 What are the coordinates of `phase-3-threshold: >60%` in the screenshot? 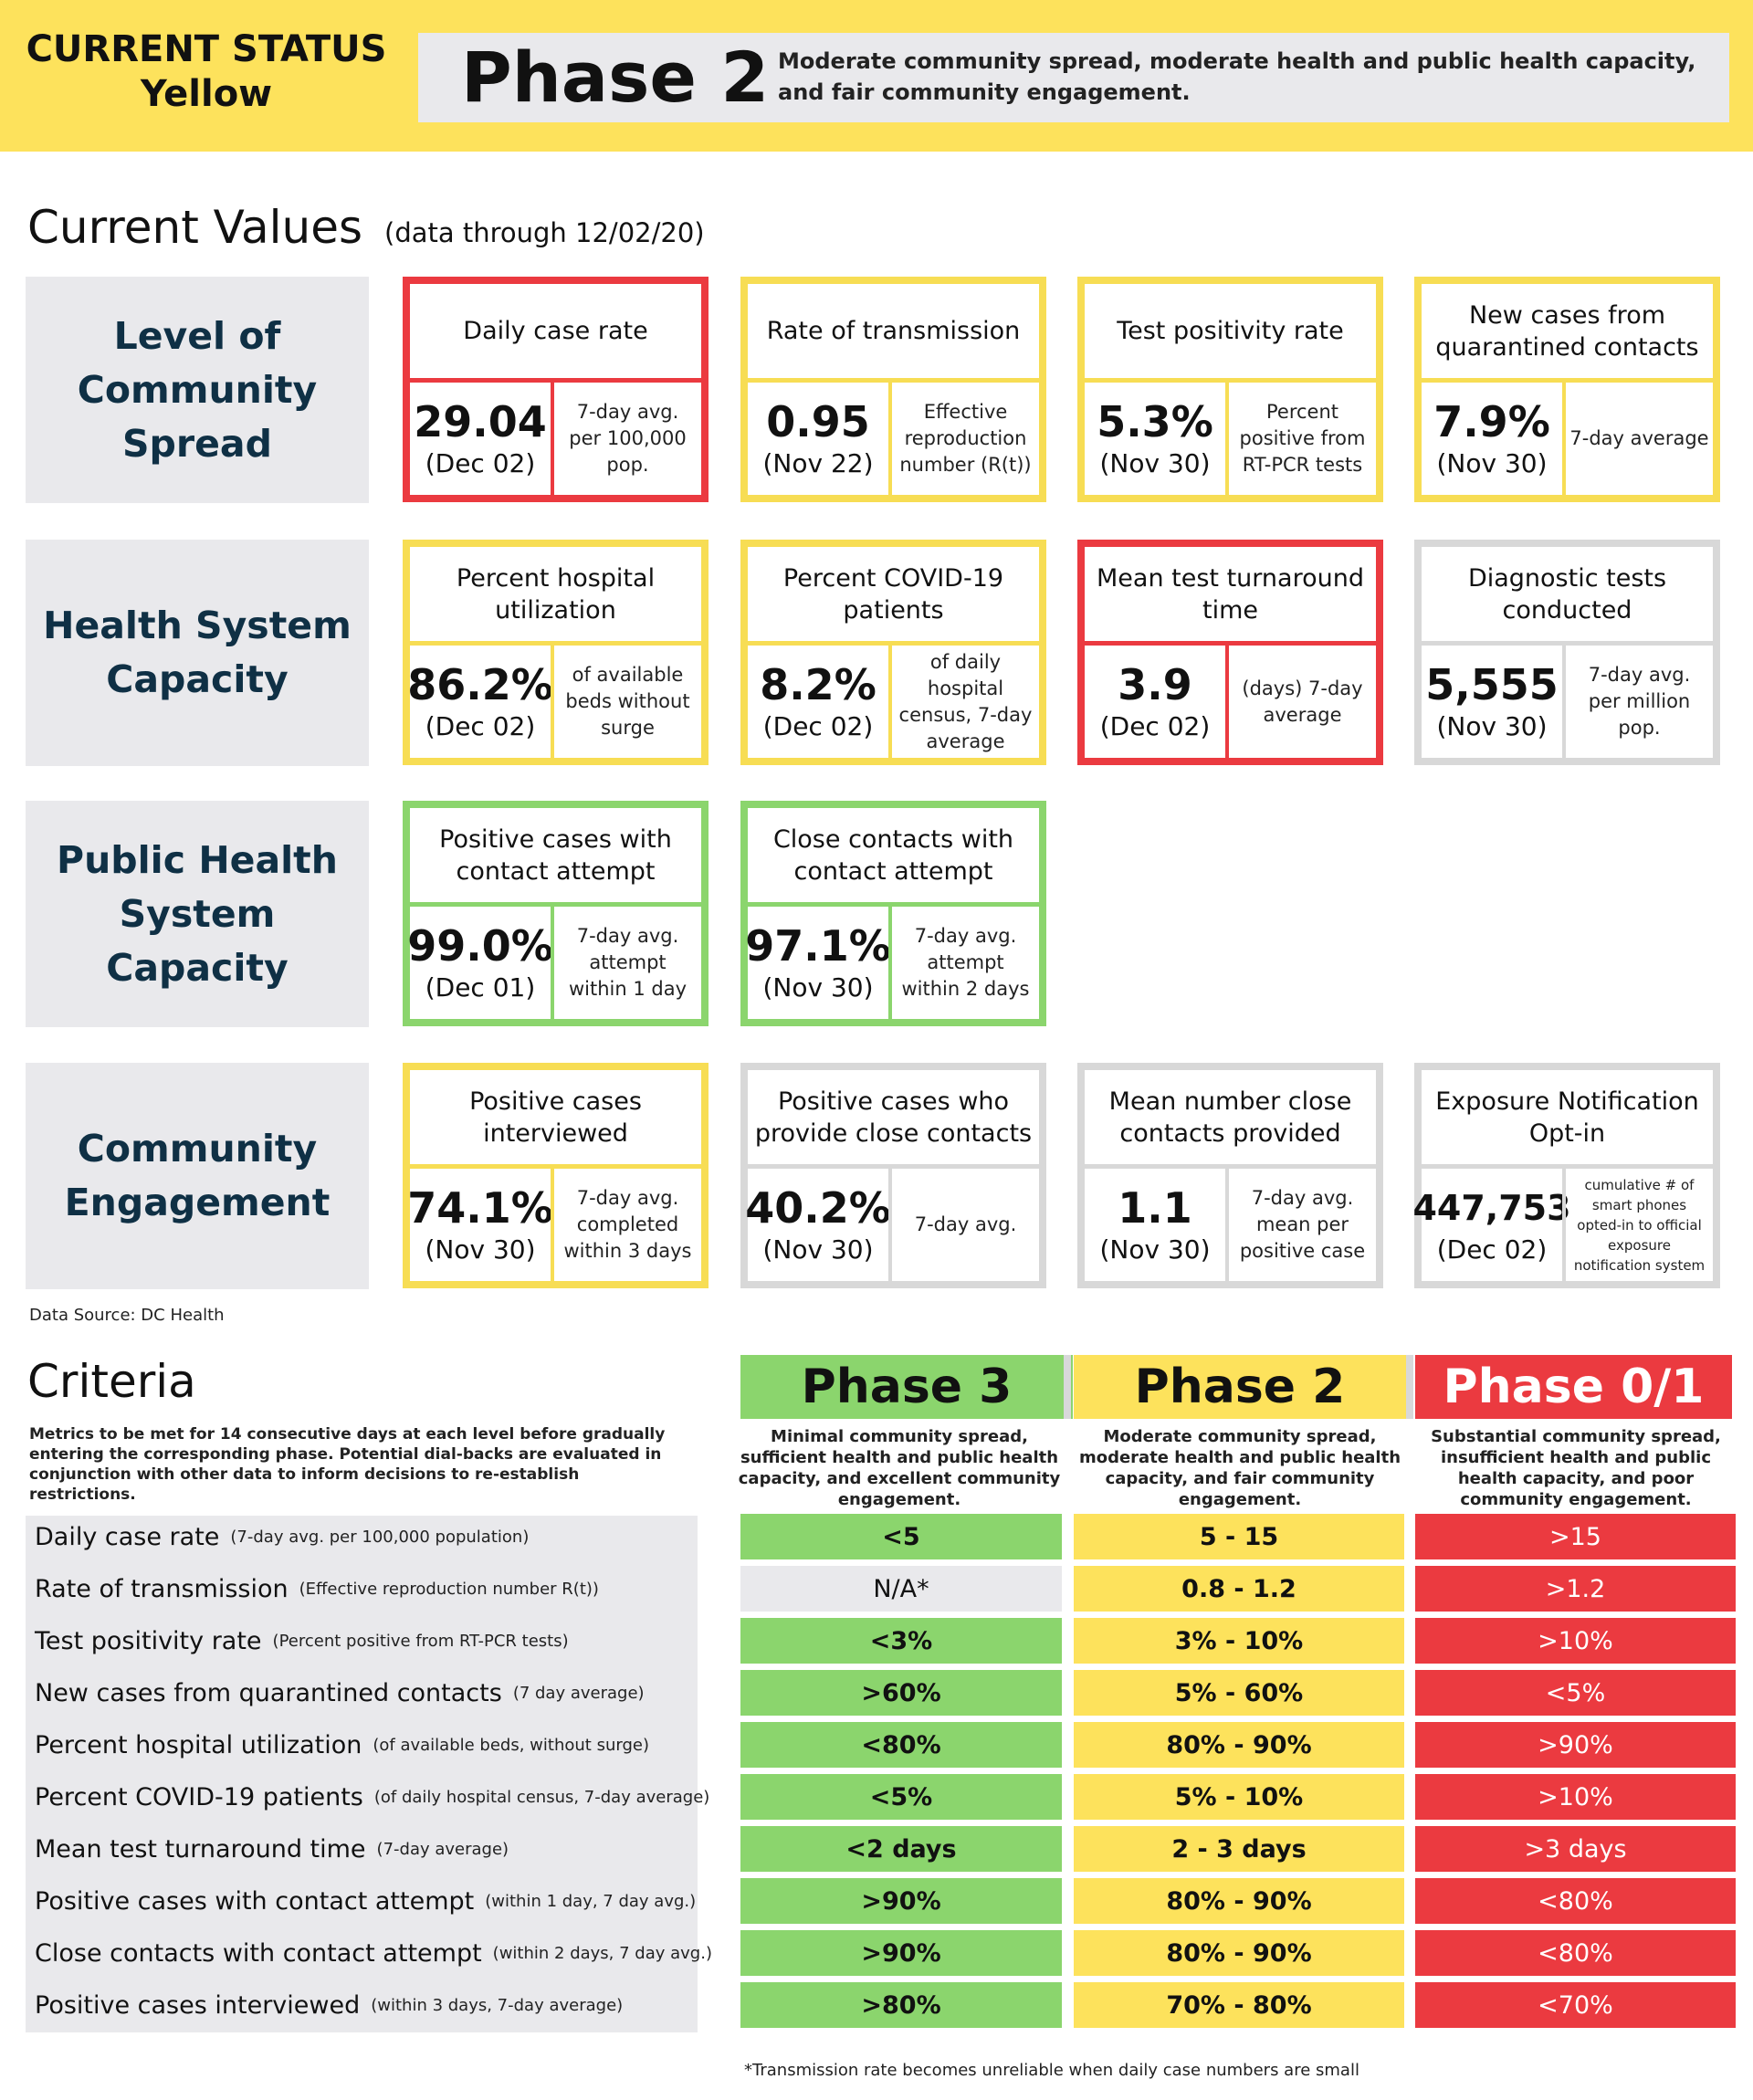 It's located at (901, 1693).